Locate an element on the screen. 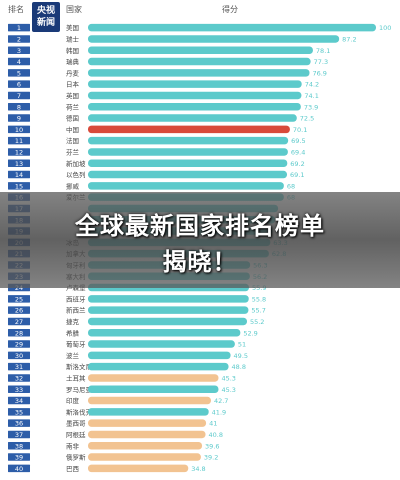 The image size is (400, 480). country-label: 捷克 is located at coordinates (73, 321).